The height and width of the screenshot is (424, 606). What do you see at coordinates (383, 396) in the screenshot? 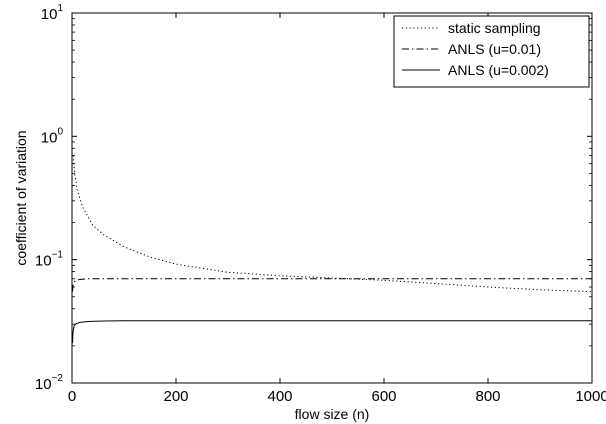
I see `x-tick-label: 600` at bounding box center [383, 396].